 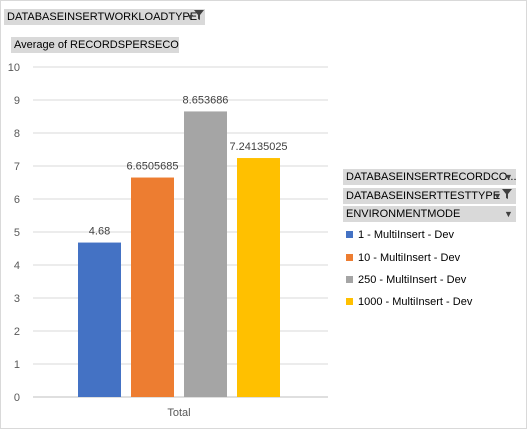 What do you see at coordinates (17, 299) in the screenshot?
I see `y-tick-label: 3` at bounding box center [17, 299].